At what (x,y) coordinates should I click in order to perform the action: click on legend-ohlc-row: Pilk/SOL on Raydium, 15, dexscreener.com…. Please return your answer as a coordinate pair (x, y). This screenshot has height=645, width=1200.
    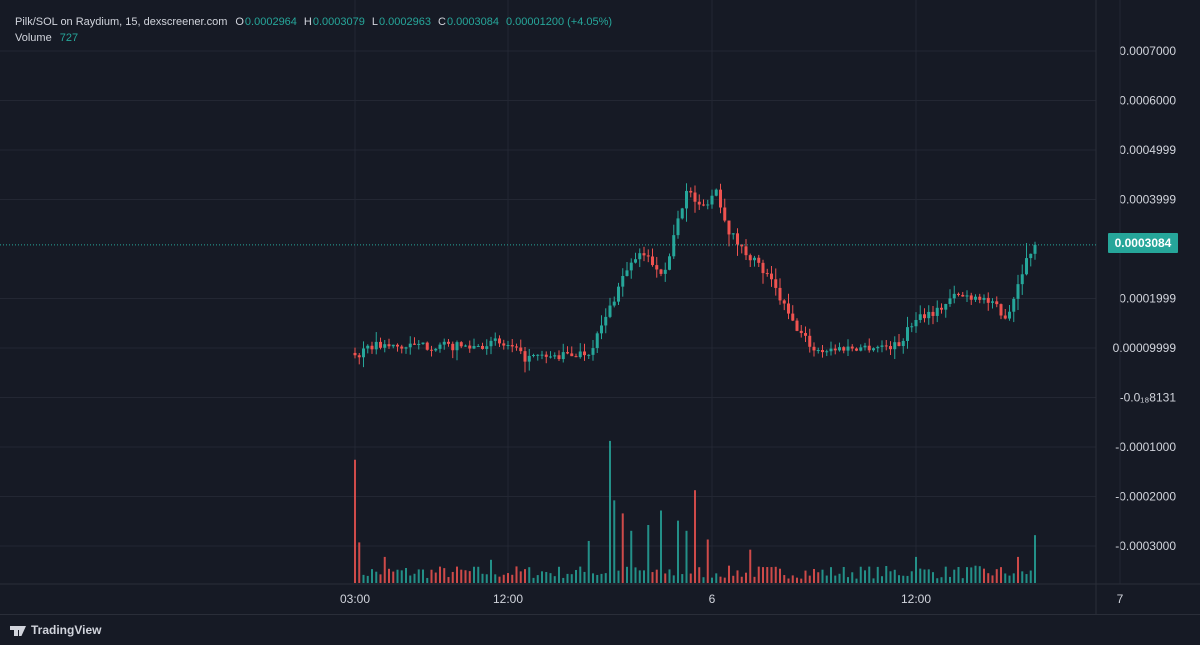
    Looking at the image, I should click on (317, 22).